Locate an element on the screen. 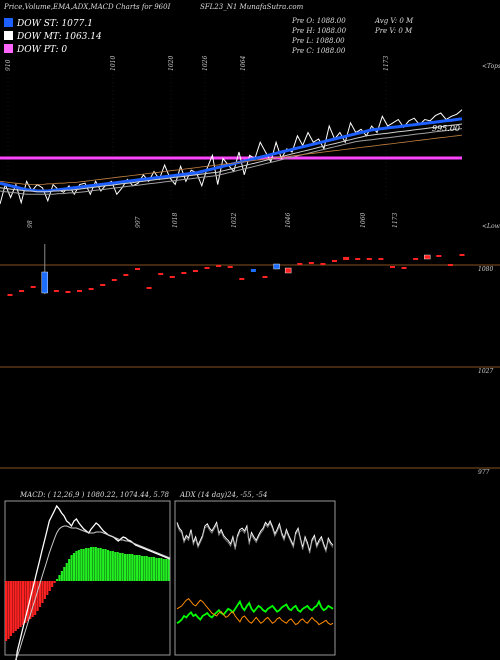  symbol-site-label: SFL23_N1 MunafaSutra.com is located at coordinates (251, 7).